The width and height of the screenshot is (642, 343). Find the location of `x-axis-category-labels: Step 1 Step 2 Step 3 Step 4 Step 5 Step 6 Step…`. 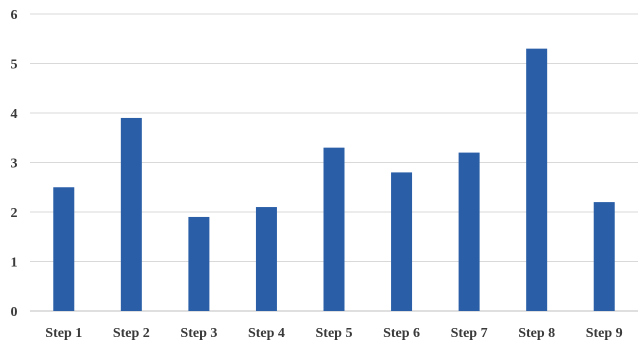

x-axis-category-labels: Step 1 Step 2 Step 3 Step 4 Step 5 Step 6 Step… is located at coordinates (333, 333).